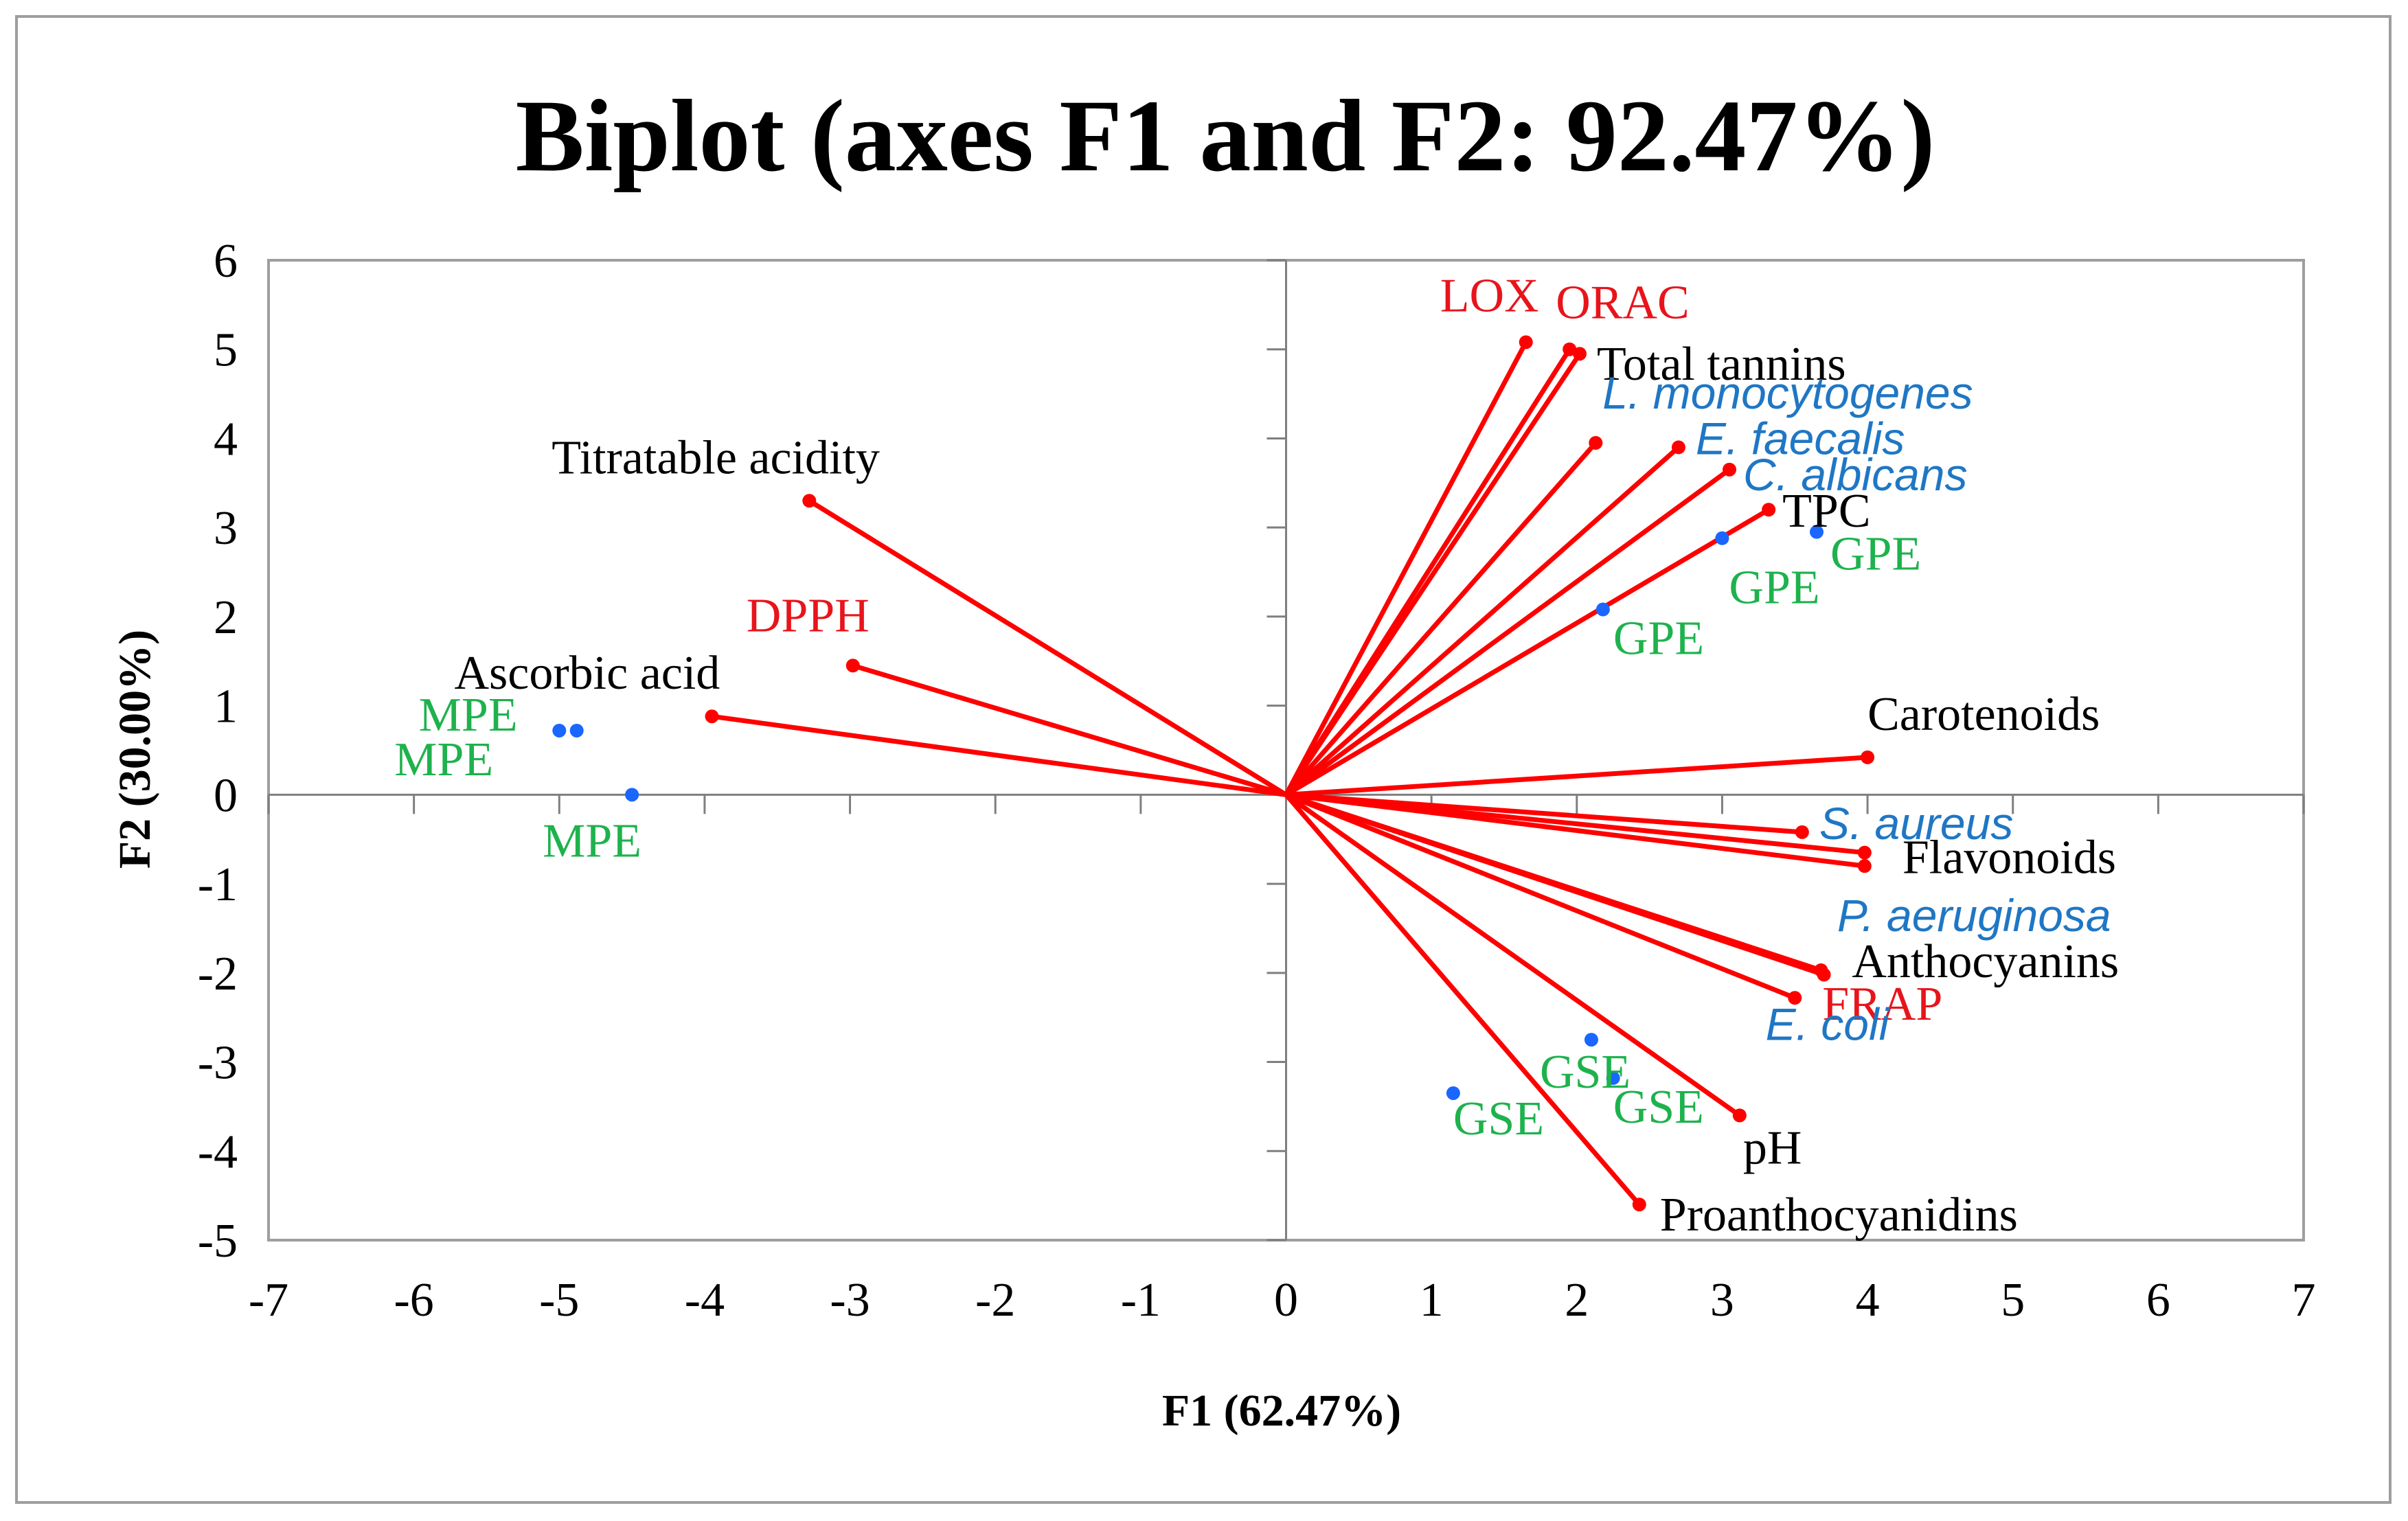 The image size is (2408, 1521). What do you see at coordinates (716, 457) in the screenshot?
I see `variable-label: Titratable acidity` at bounding box center [716, 457].